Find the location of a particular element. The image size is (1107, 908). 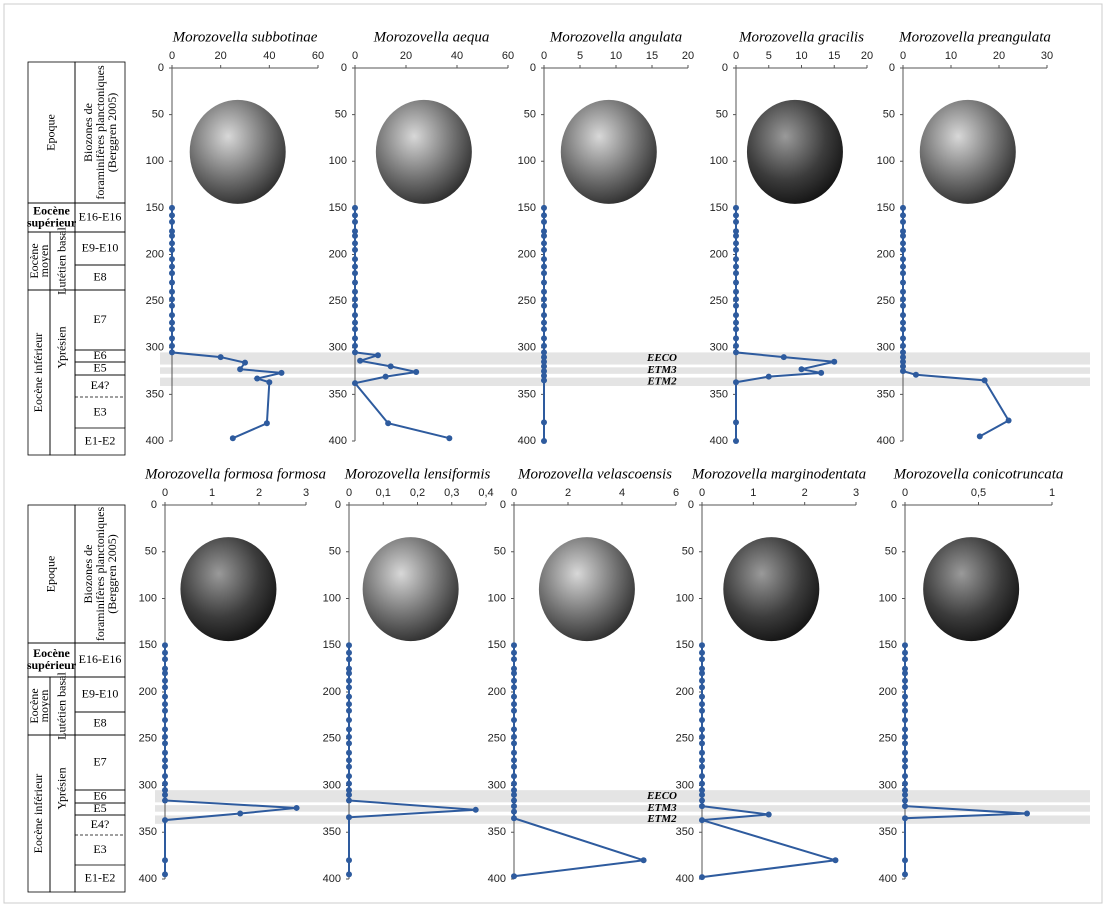

epoch-label: moyen is located at coordinates (44, 706).